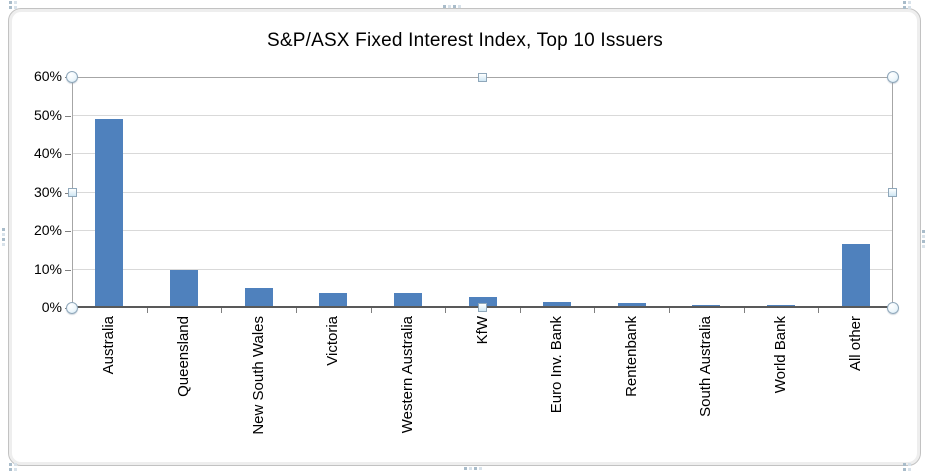 This screenshot has height=475, width=930. What do you see at coordinates (258, 375) in the screenshot?
I see `x-axis-label-new-south-wales: New South Wales` at bounding box center [258, 375].